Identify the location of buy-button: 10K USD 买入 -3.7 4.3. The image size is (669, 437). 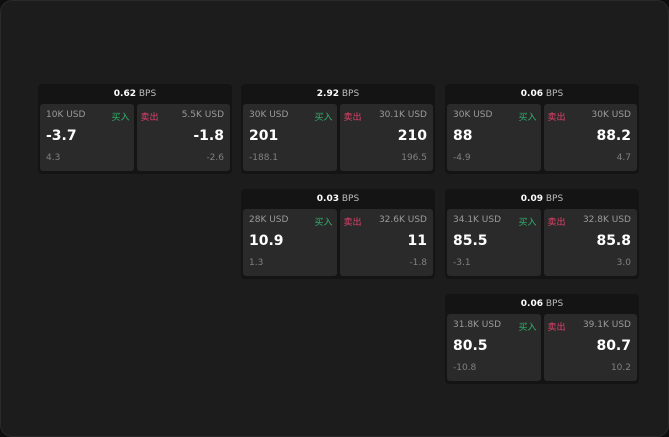
(87, 137).